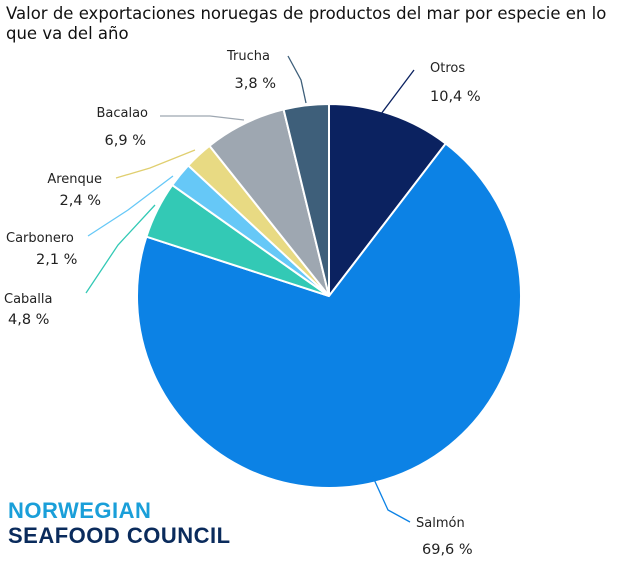 The width and height of the screenshot is (627, 563). I want to click on leader-line-bacalao, so click(202, 118).